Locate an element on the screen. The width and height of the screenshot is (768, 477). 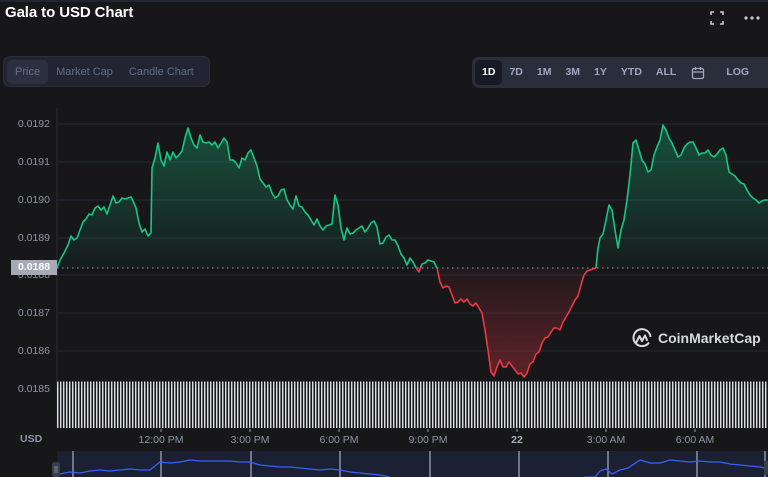
coinmarketcap-logo-icon is located at coordinates (642, 338).